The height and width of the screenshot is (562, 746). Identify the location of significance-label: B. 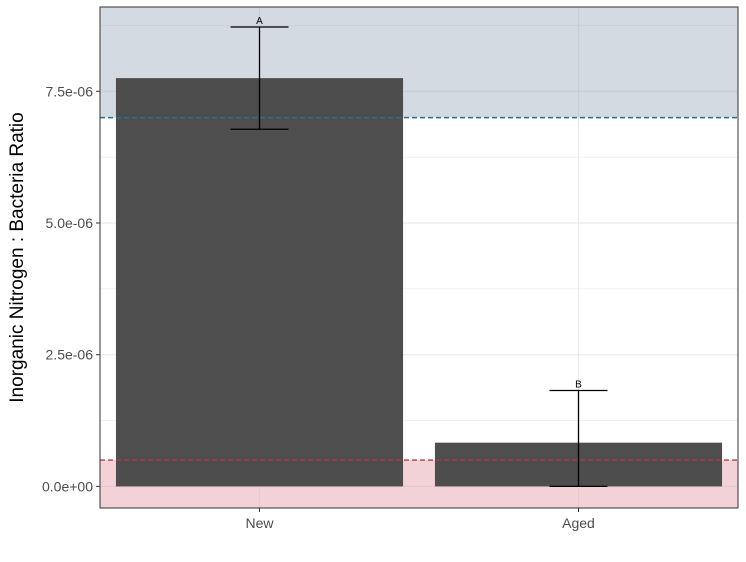
(578, 385).